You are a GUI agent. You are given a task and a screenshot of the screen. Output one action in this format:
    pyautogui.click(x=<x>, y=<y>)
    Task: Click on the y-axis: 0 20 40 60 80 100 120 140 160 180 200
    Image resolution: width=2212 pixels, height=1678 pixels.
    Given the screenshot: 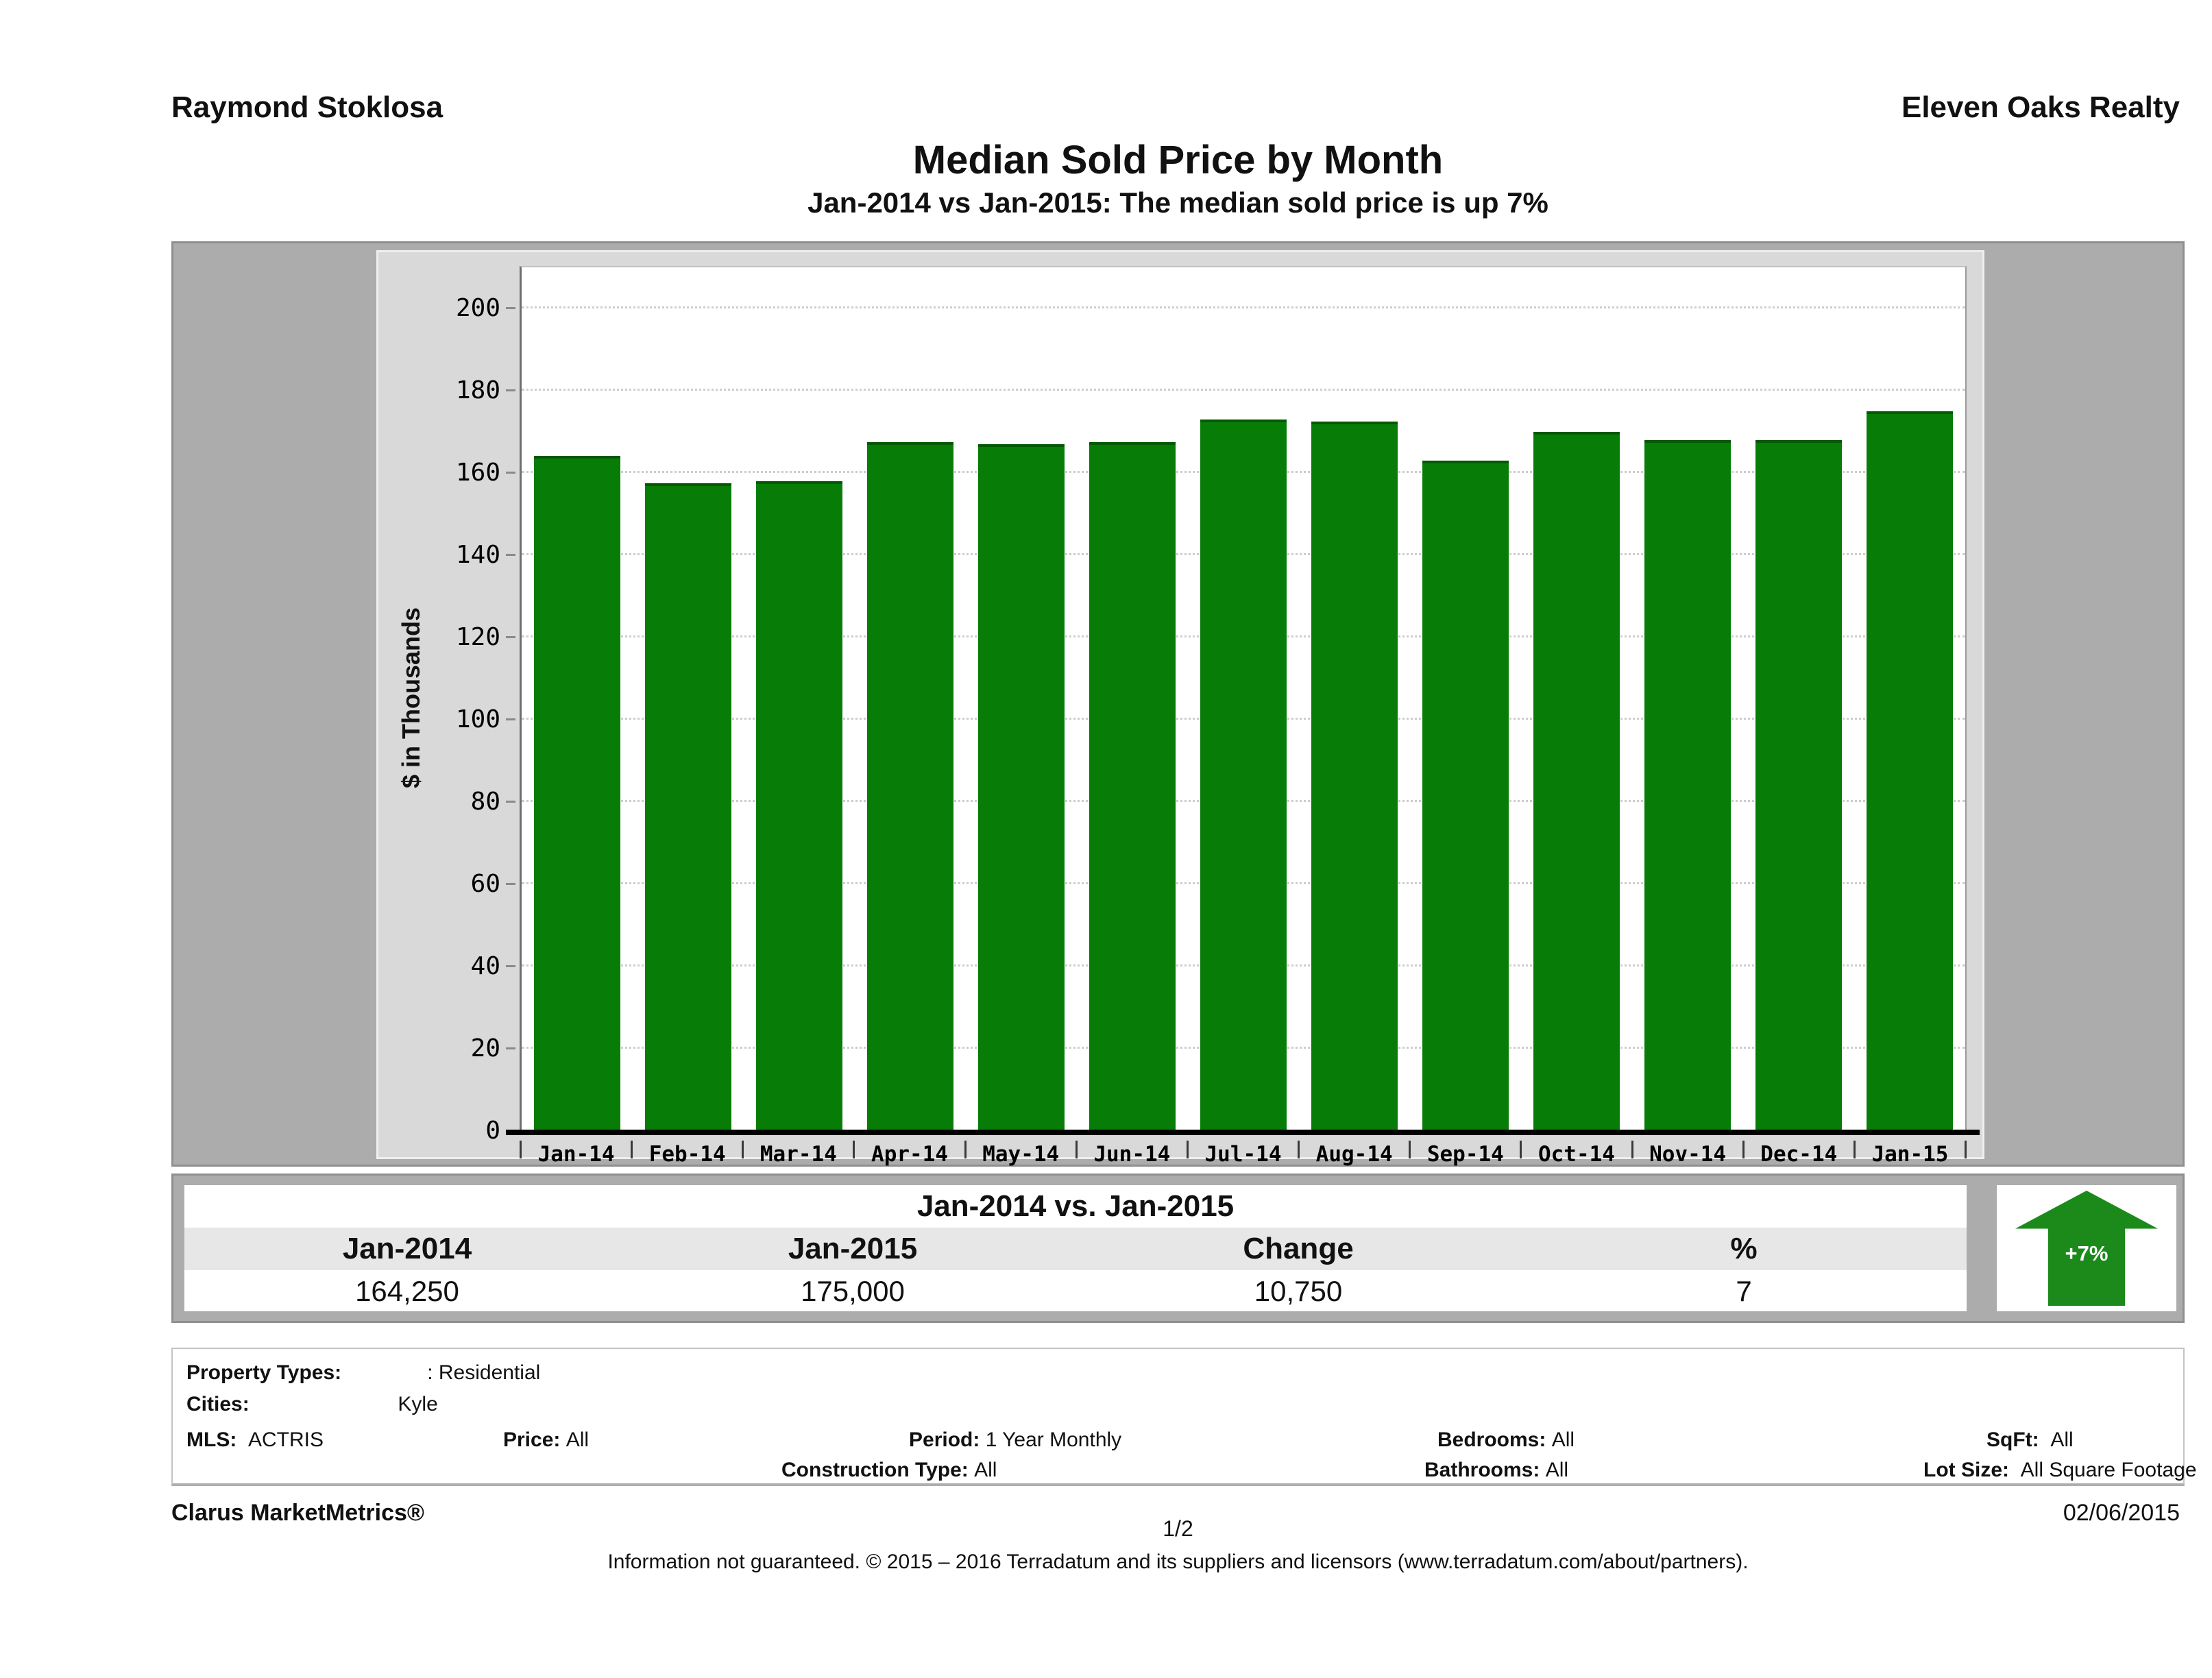 What is the action you would take?
    pyautogui.click(x=467, y=705)
    